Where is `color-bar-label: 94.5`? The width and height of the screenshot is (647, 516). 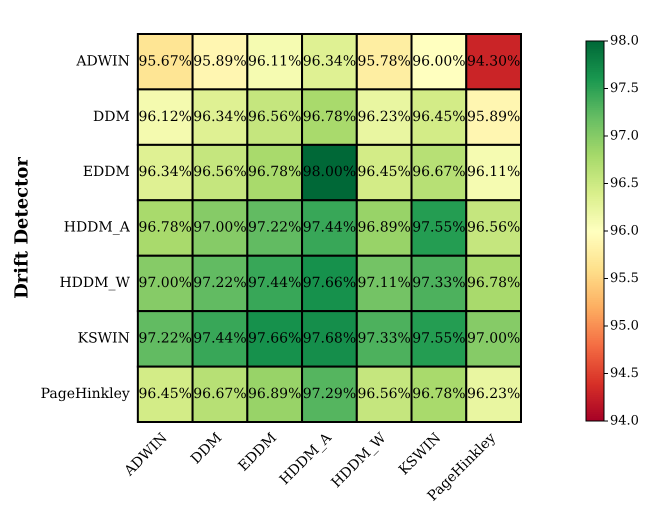 color-bar-label: 94.5 is located at coordinates (624, 373).